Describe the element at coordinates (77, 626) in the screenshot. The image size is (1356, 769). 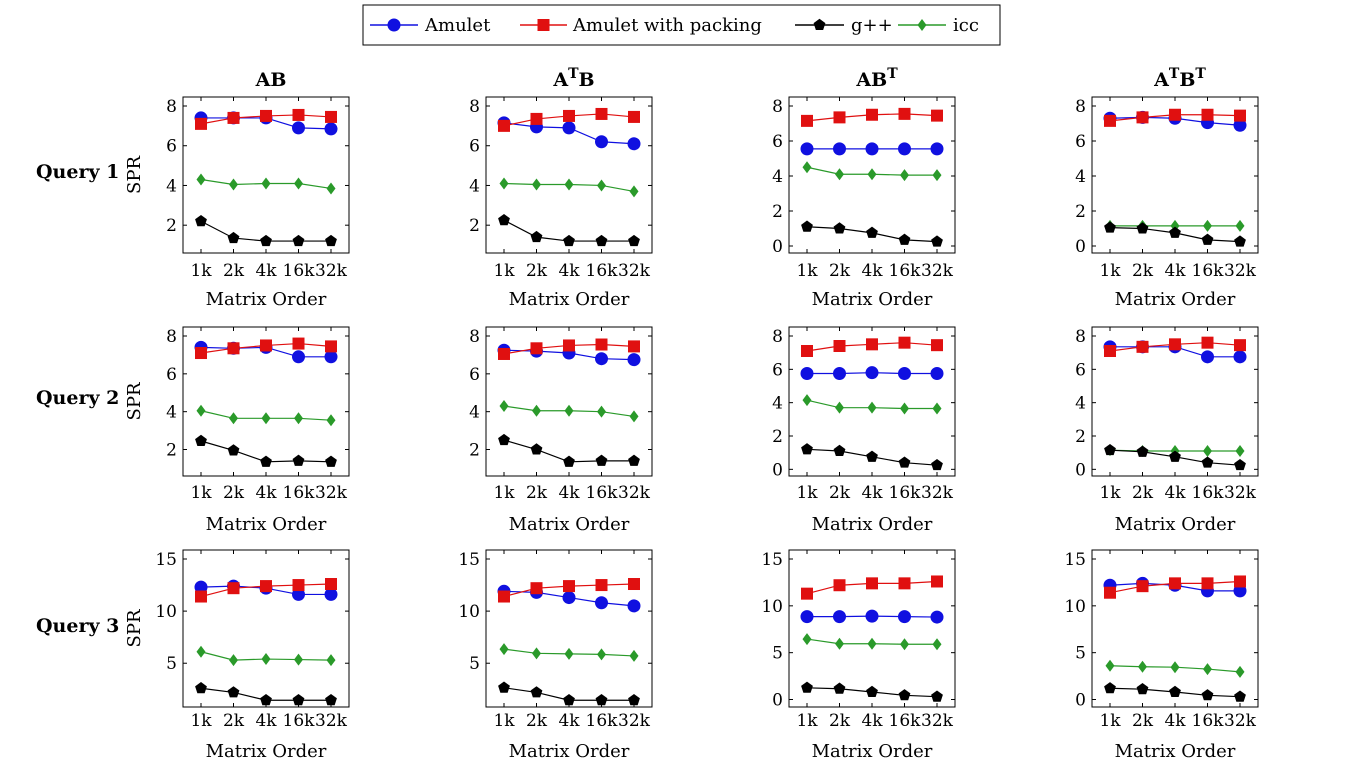
I see `row-label: Query 3` at that location.